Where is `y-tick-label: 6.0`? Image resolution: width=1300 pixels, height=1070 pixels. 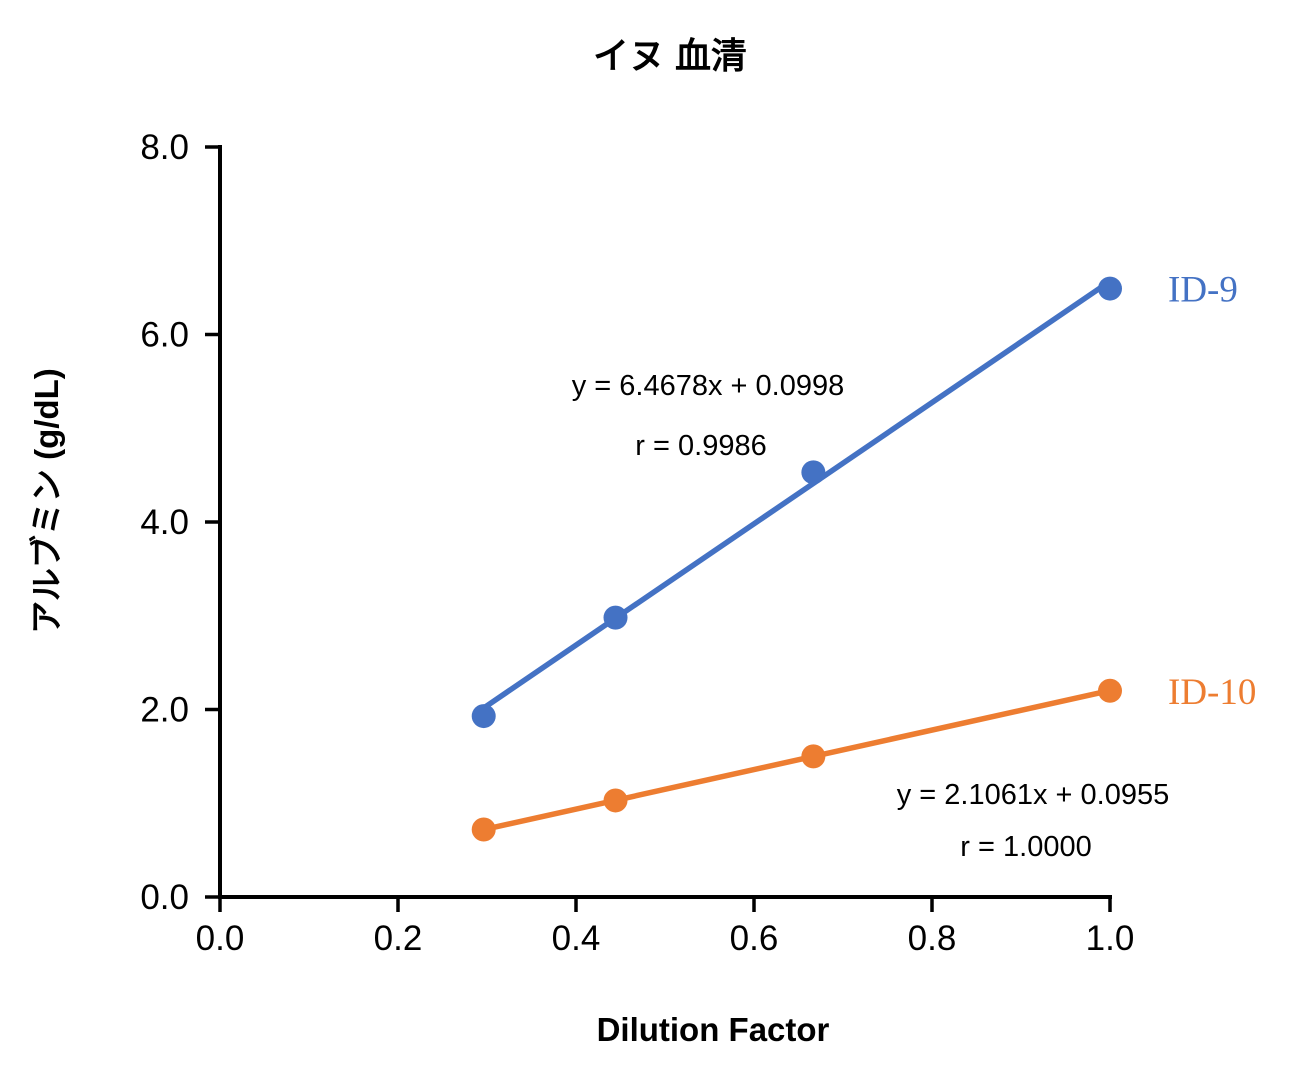
y-tick-label: 6.0 is located at coordinates (164, 335).